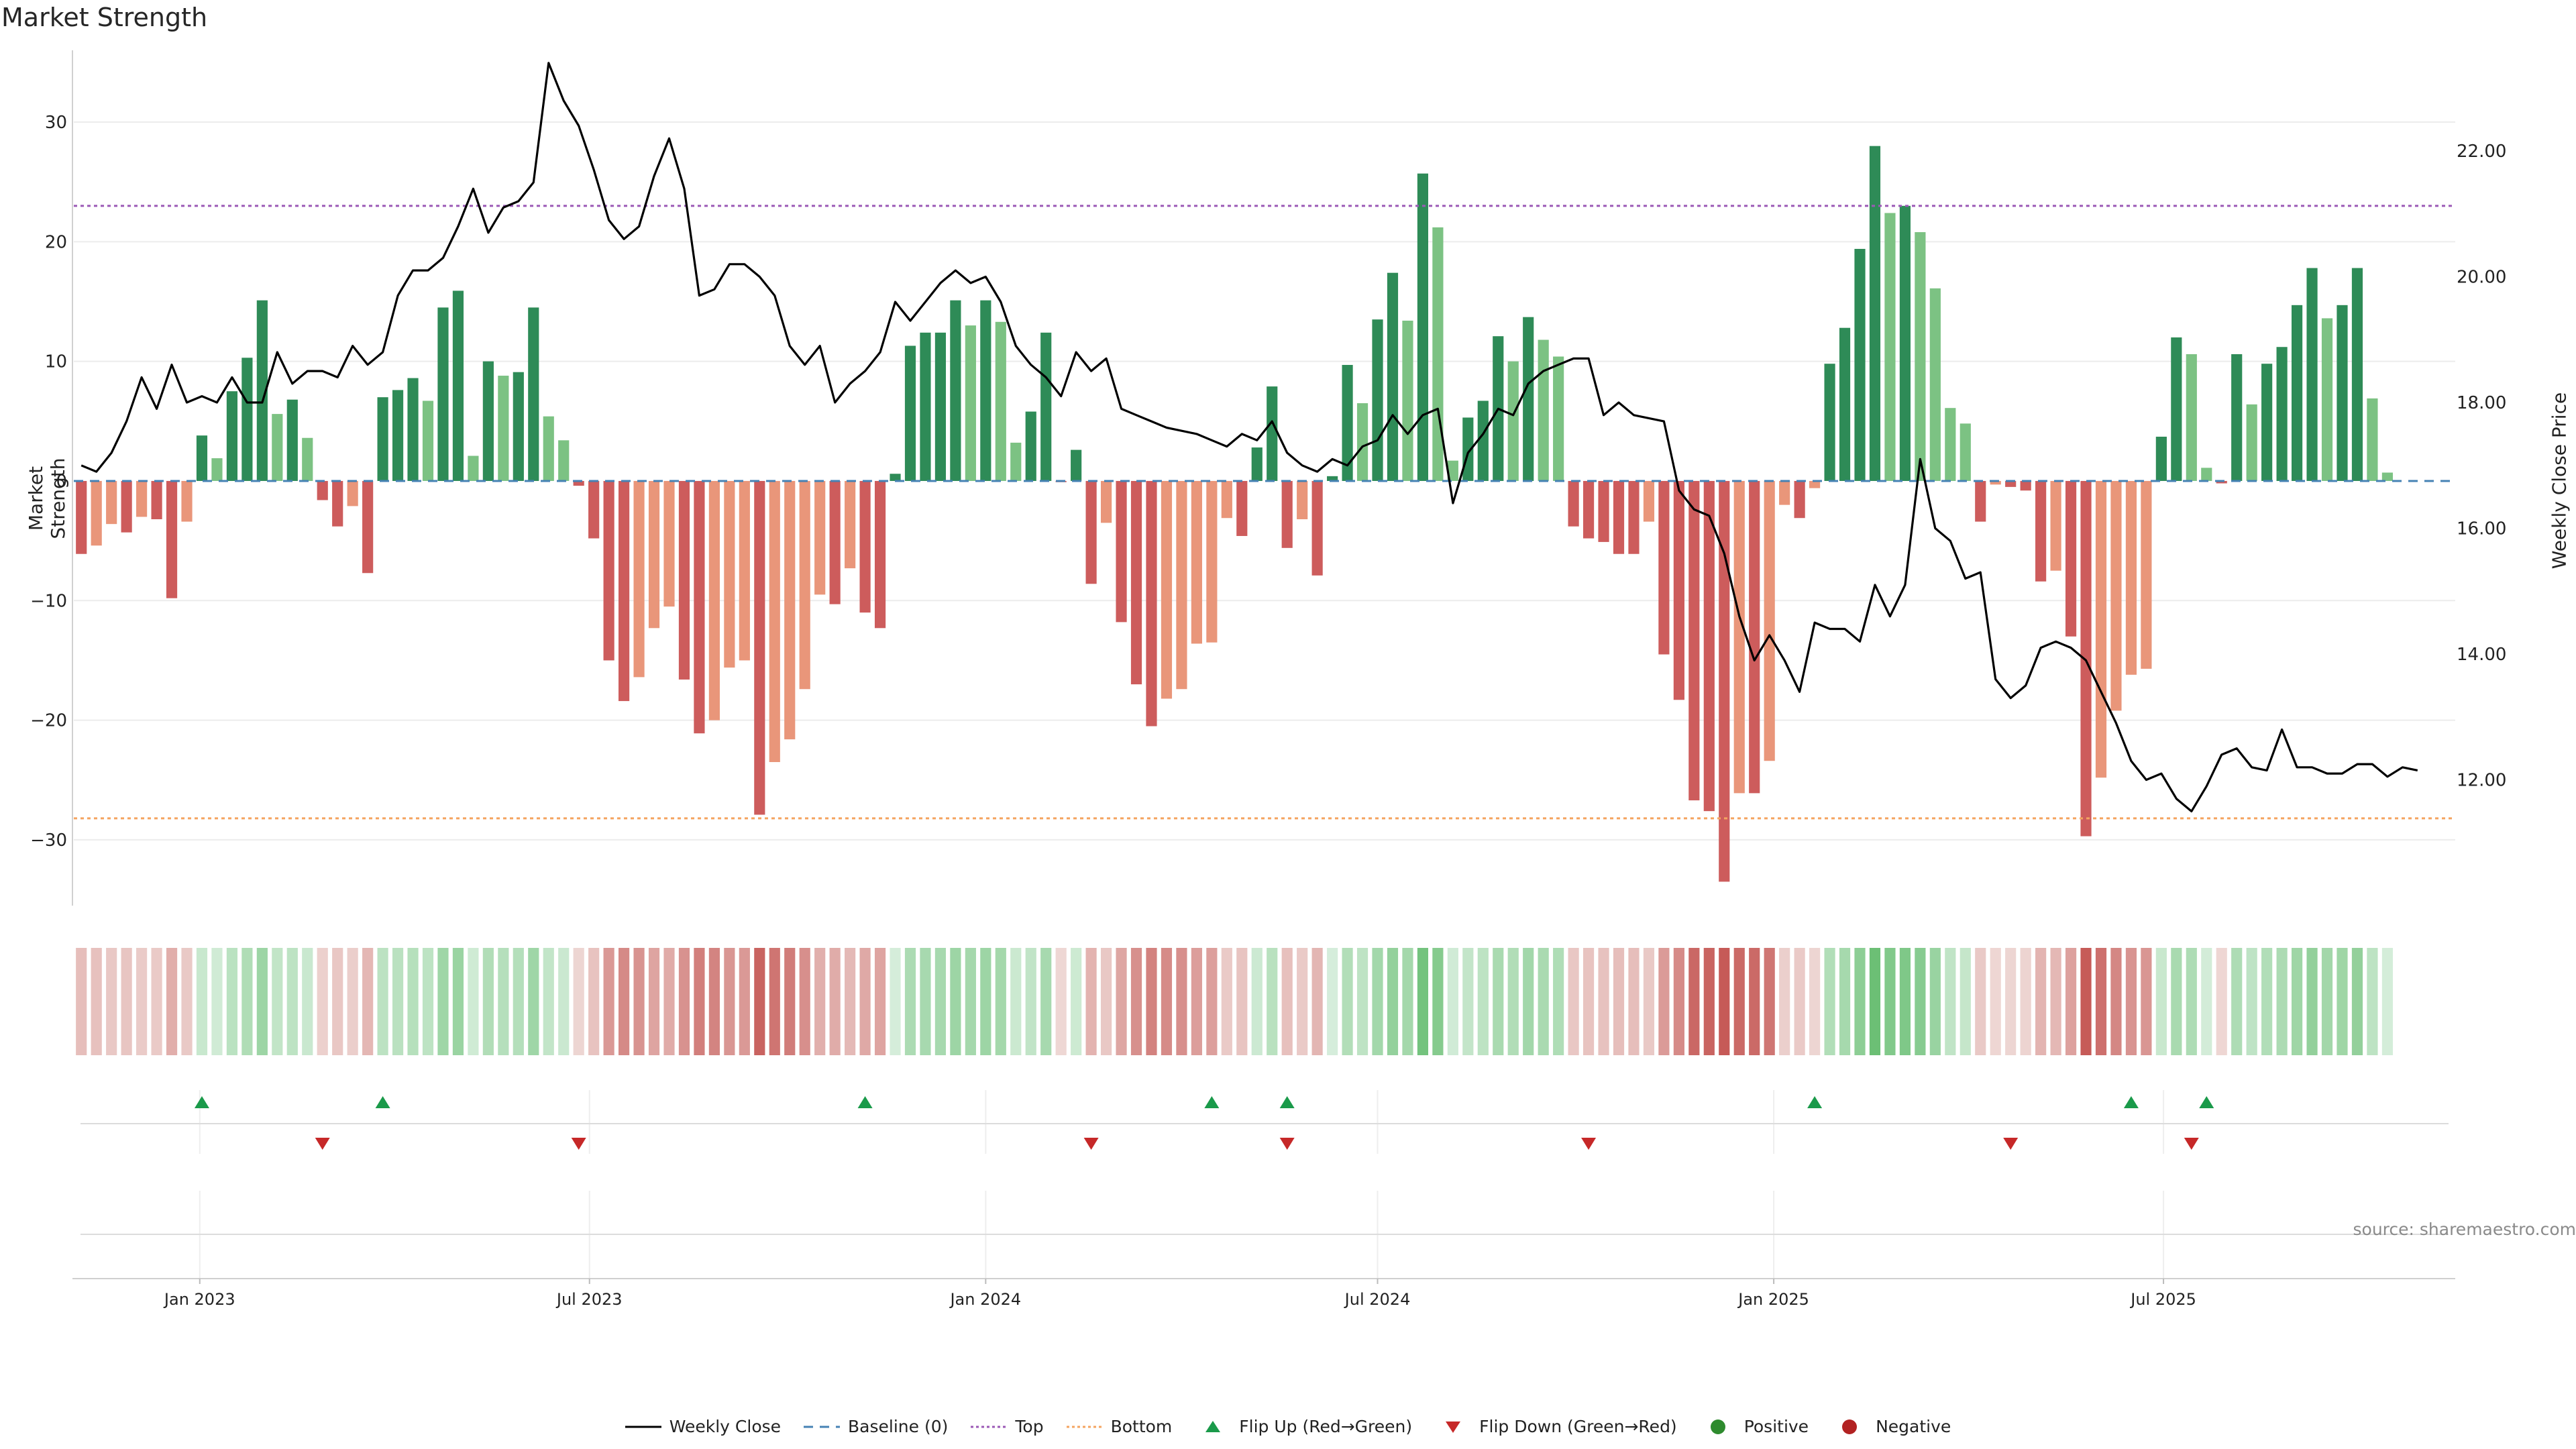 The height and width of the screenshot is (1449, 2576). Describe the element at coordinates (725, 1426) in the screenshot. I see `legend-label: Weekly Close` at that location.